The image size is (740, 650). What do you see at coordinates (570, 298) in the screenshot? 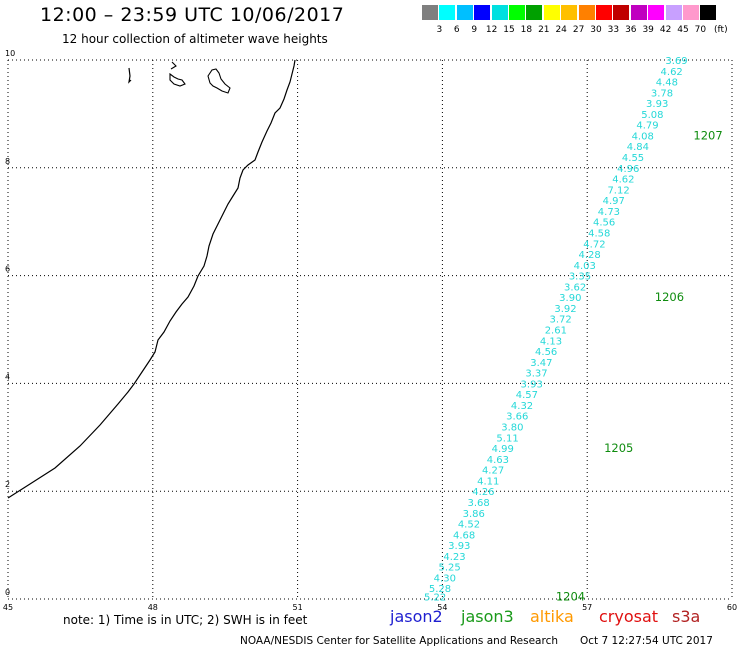
I see `swh-value-label: 3.90` at bounding box center [570, 298].